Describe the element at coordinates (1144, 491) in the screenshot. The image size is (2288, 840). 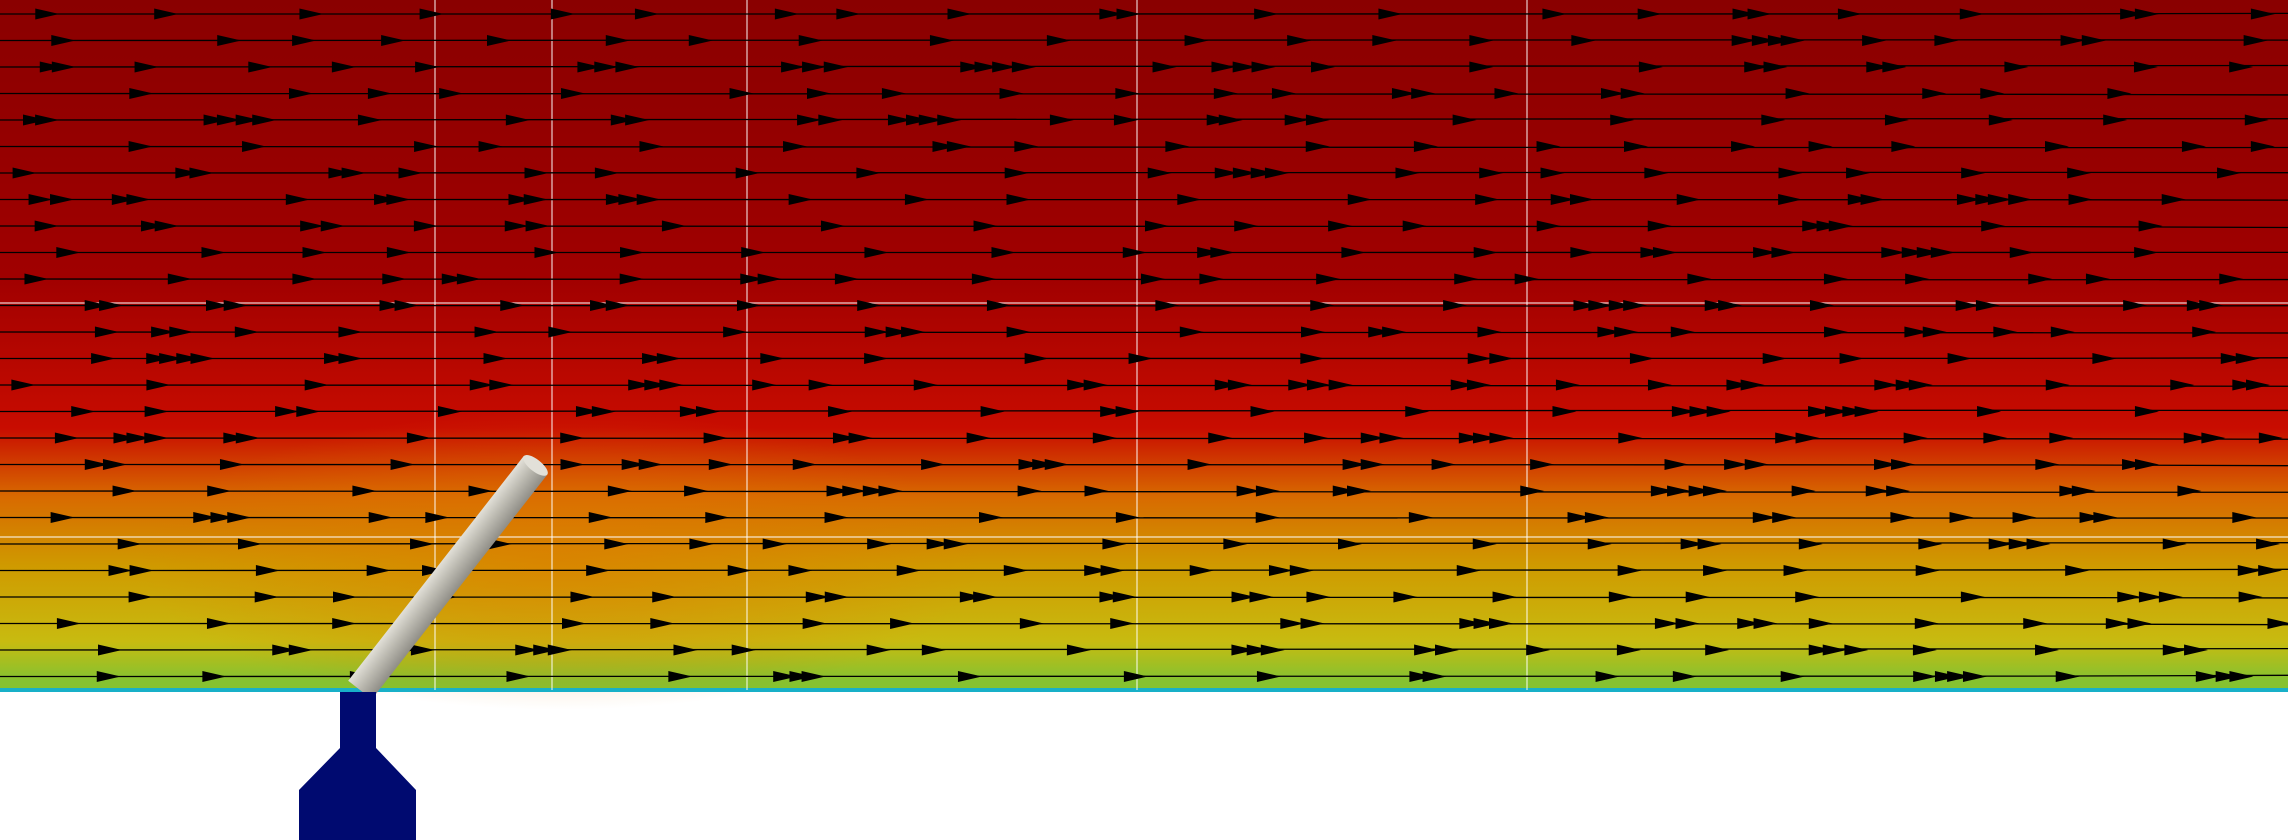
I see `streamline` at that location.